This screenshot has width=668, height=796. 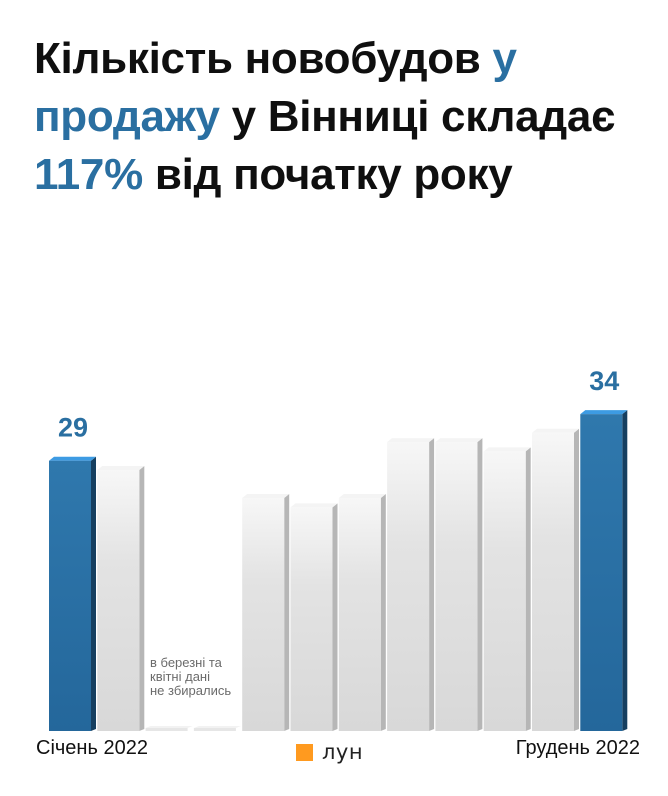 What do you see at coordinates (604, 381) in the screenshot?
I see `value-label-last: 34` at bounding box center [604, 381].